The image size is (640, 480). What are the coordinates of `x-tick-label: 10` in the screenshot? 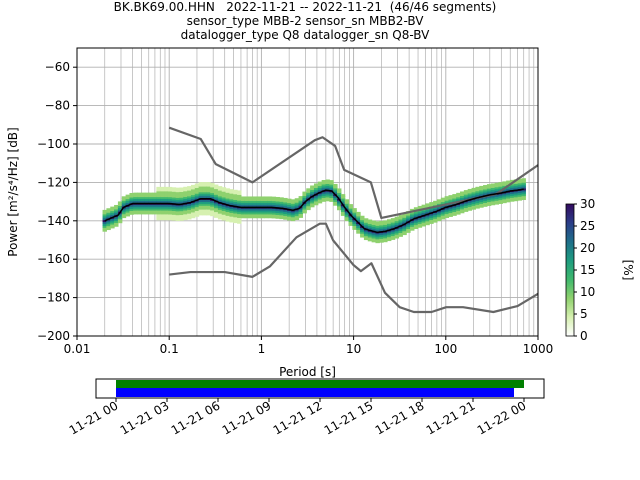 It's located at (353, 349).